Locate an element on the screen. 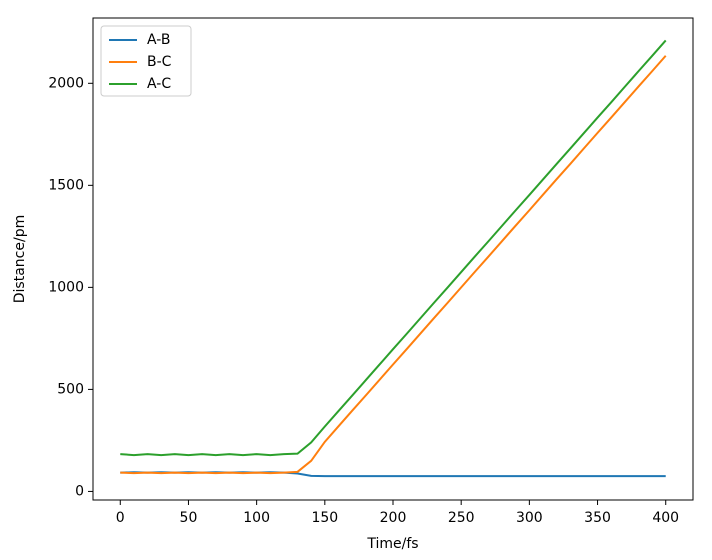 Image resolution: width=712 pixels, height=560 pixels. x-tick-label: 0 is located at coordinates (120, 518).